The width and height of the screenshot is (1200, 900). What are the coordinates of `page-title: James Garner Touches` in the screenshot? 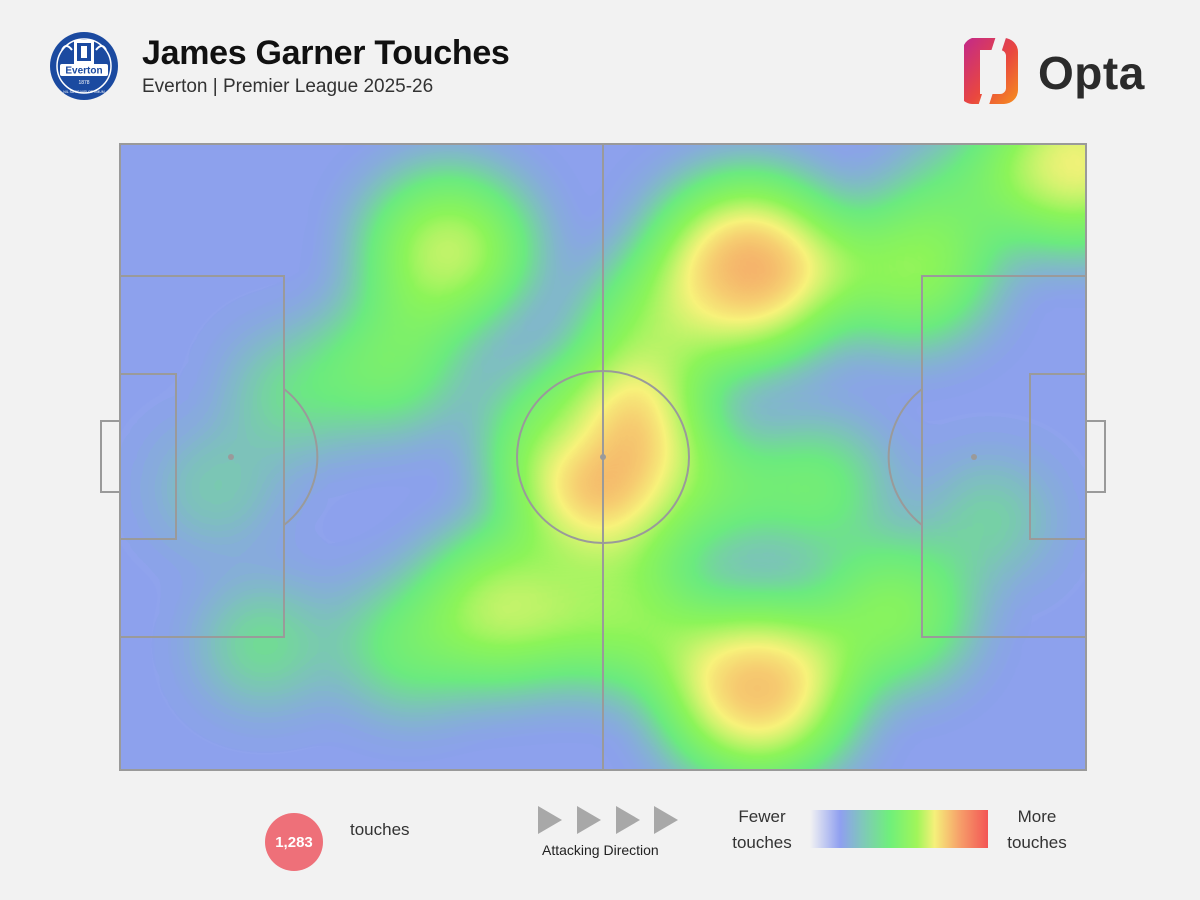 It's located at (326, 53).